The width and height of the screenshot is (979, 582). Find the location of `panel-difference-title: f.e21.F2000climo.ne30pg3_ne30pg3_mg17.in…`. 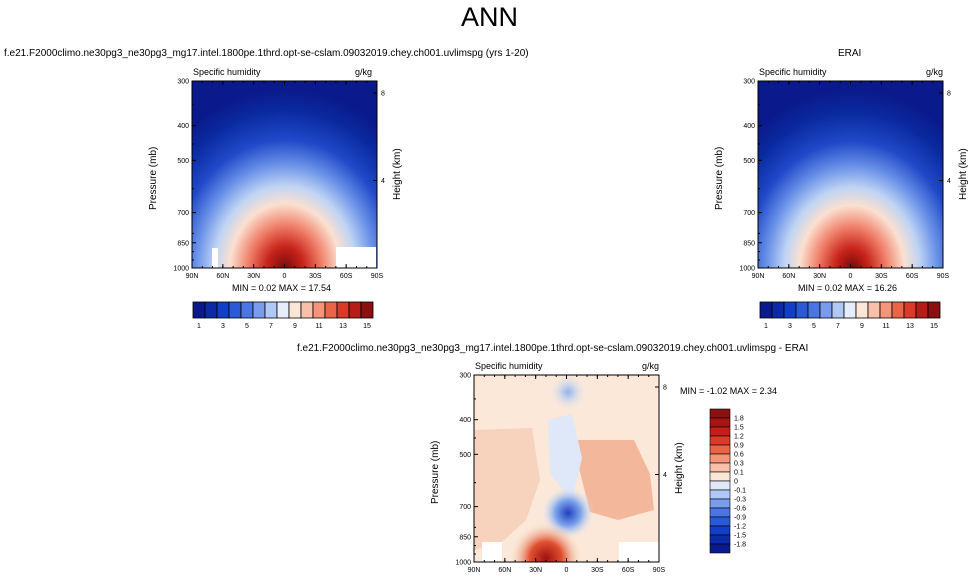

panel-difference-title: f.e21.F2000climo.ne30pg3_ne30pg3_mg17.in… is located at coordinates (553, 348).